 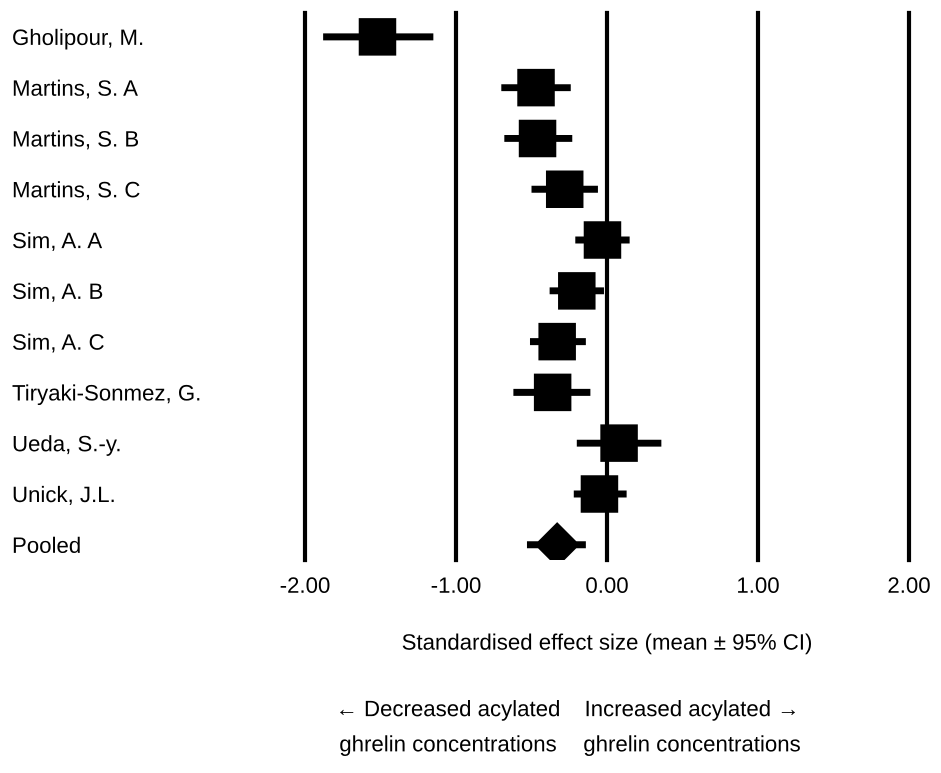 I want to click on x-tick-label: 1.00, so click(x=758, y=585).